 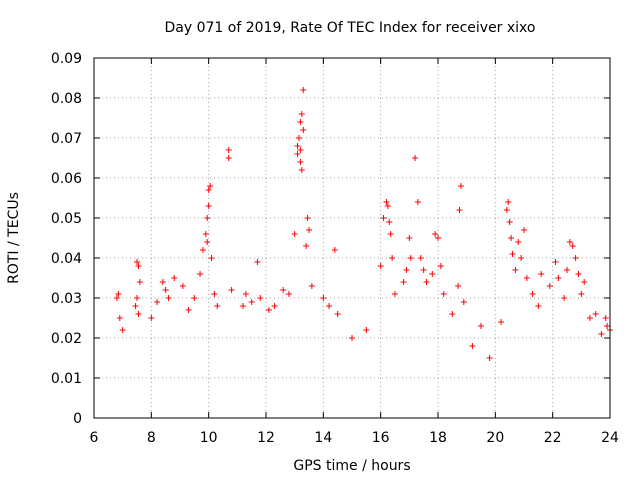 What do you see at coordinates (351, 466) in the screenshot?
I see `x-axis-label: GPS time / hours` at bounding box center [351, 466].